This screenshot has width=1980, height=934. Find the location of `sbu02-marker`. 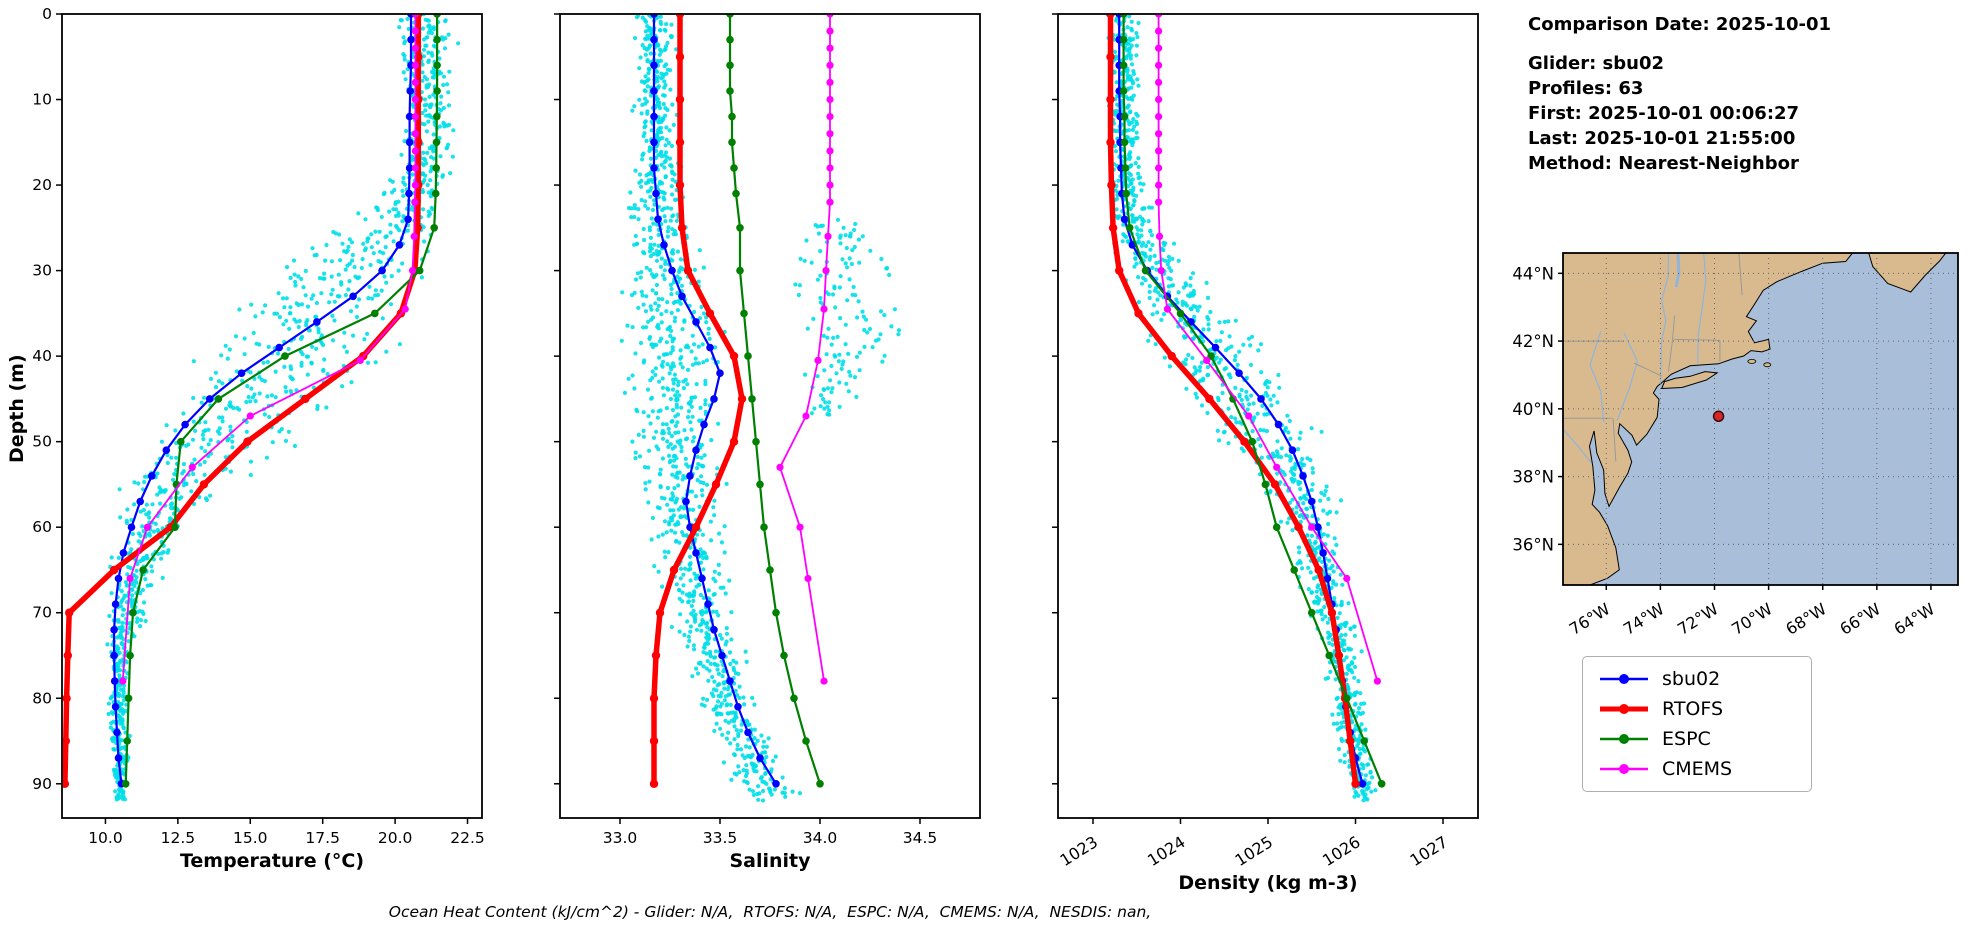

sbu02-marker is located at coordinates (1215, 347).